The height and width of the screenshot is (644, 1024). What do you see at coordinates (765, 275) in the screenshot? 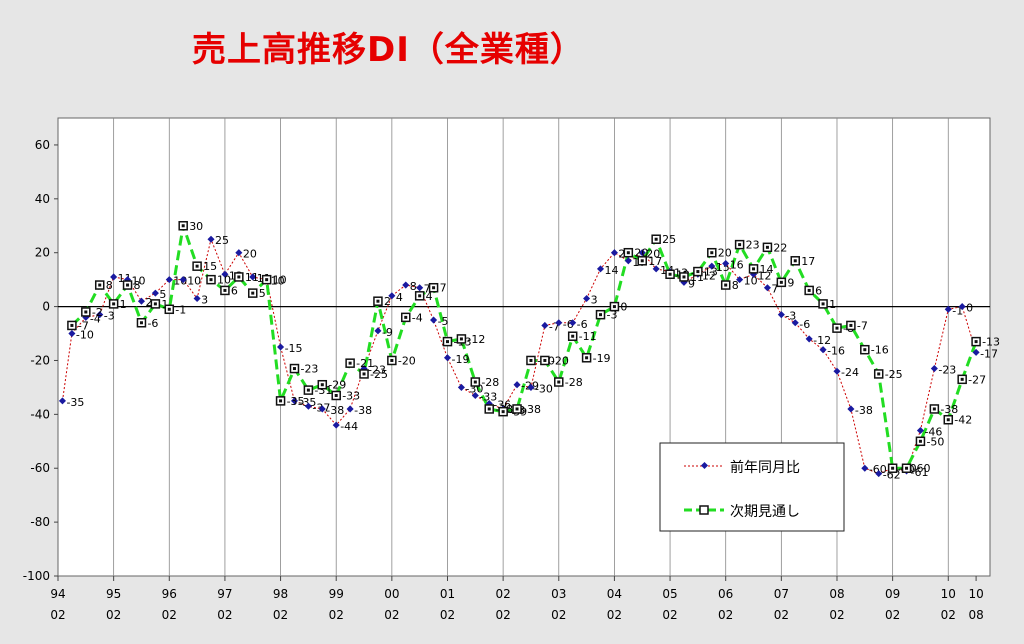
I see `data-label-yoy: 12` at bounding box center [765, 275].